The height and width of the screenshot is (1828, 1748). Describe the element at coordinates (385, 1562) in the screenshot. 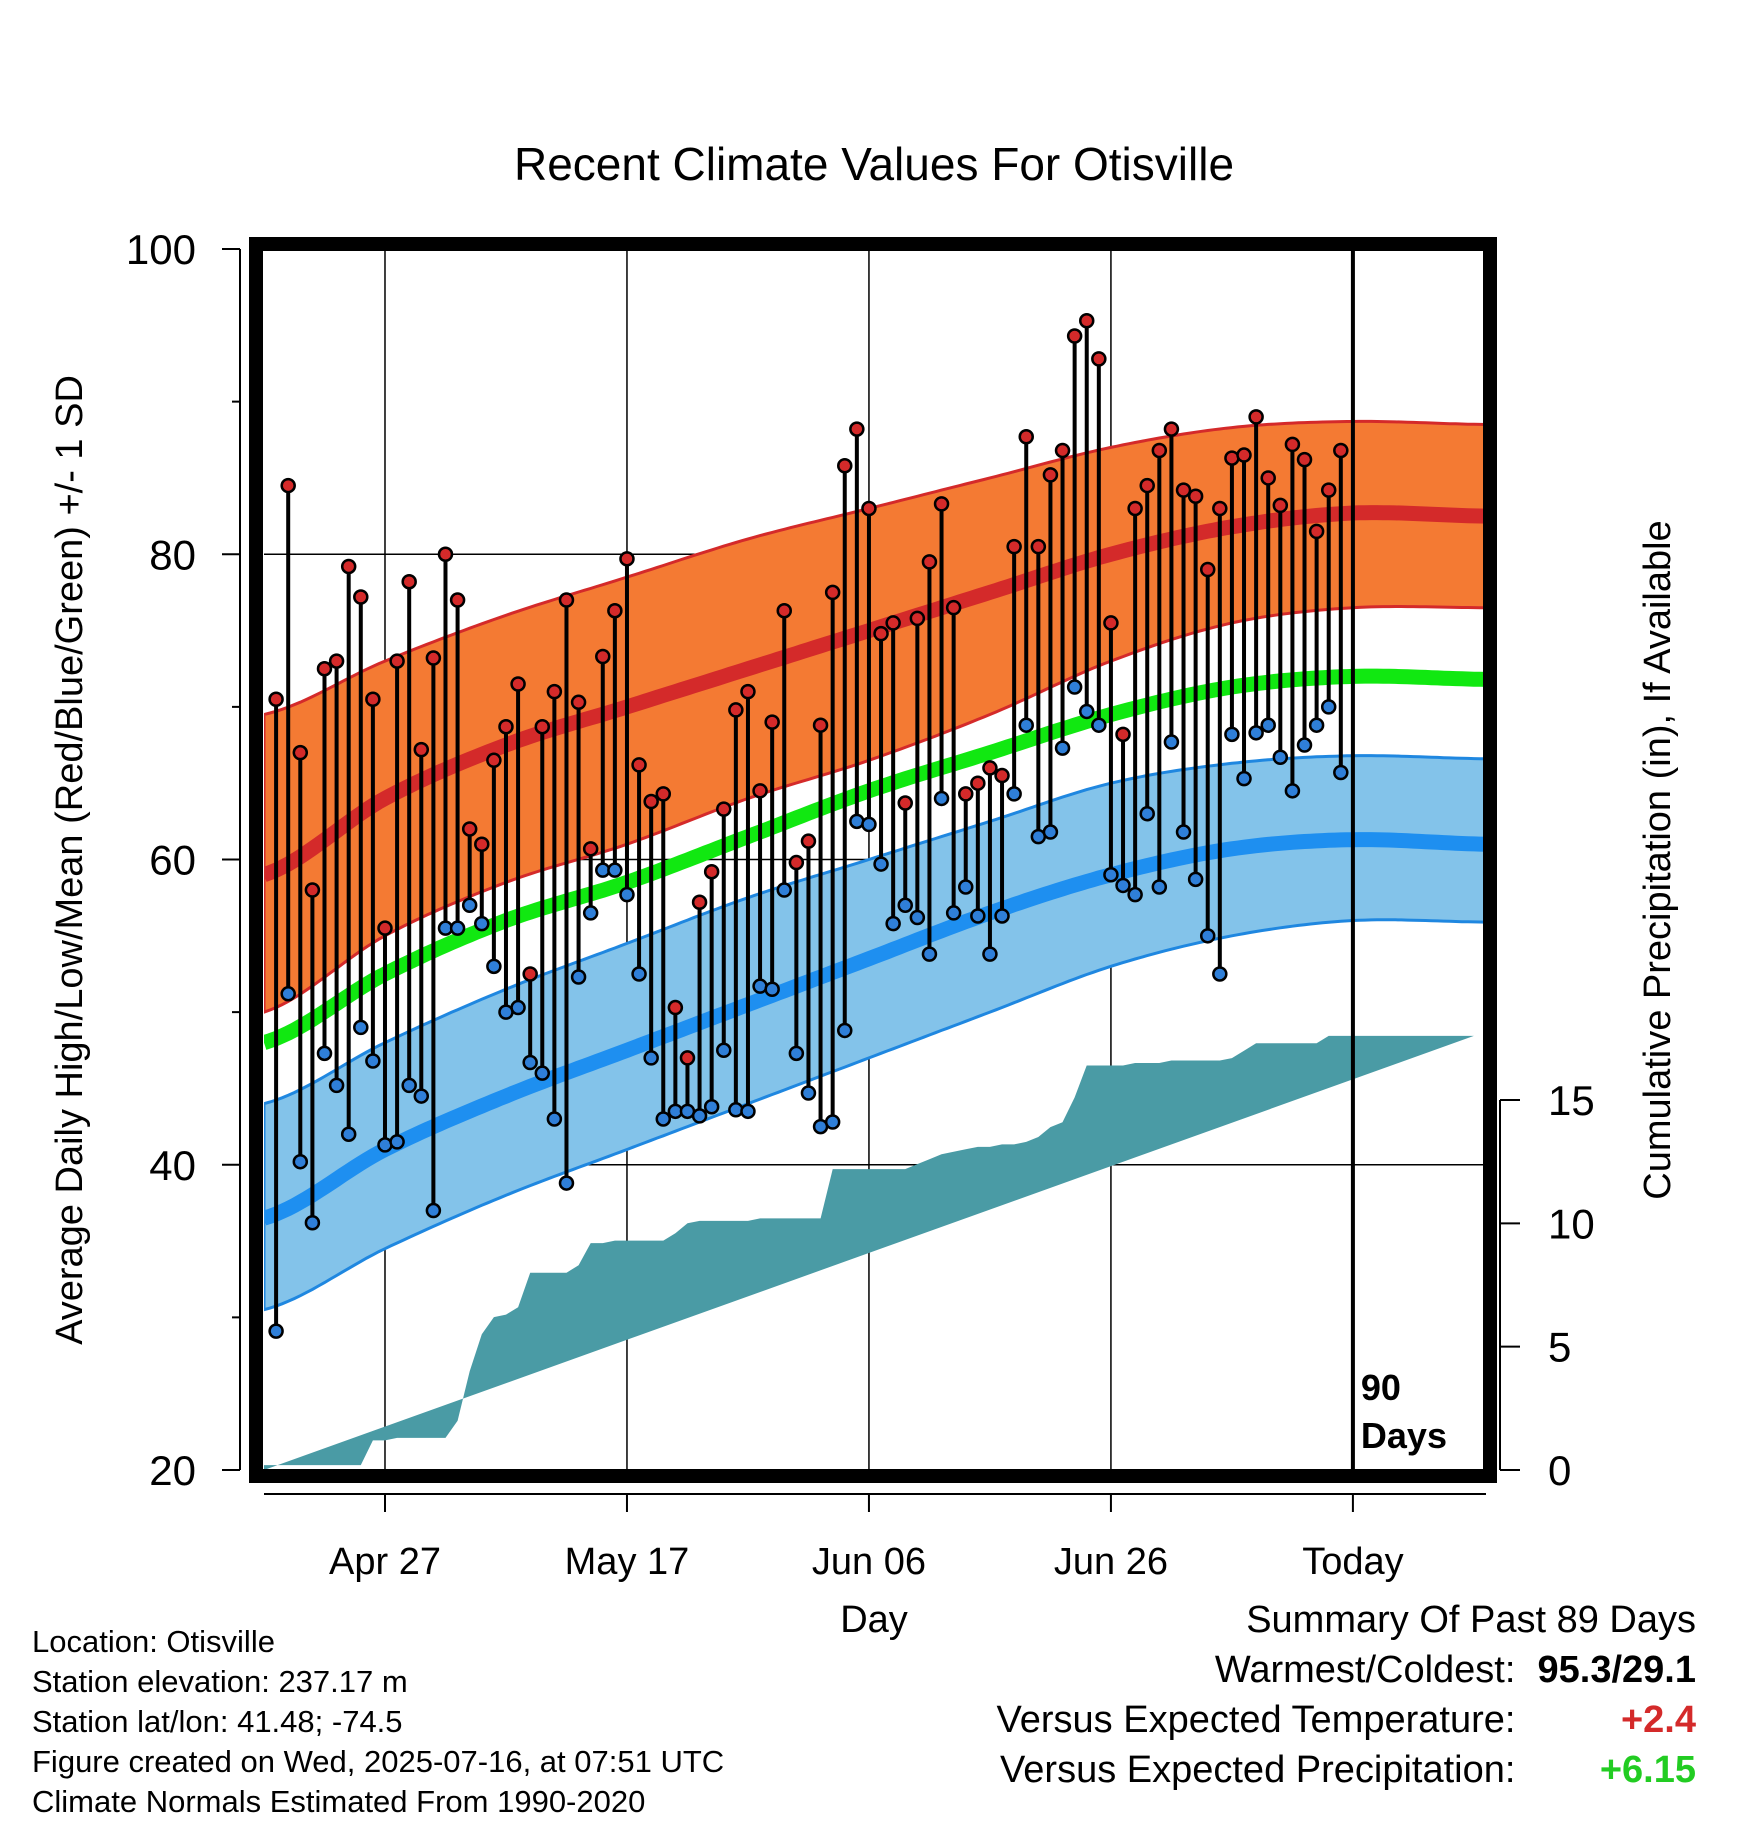

I see `x-tick-label: Apr 27` at that location.